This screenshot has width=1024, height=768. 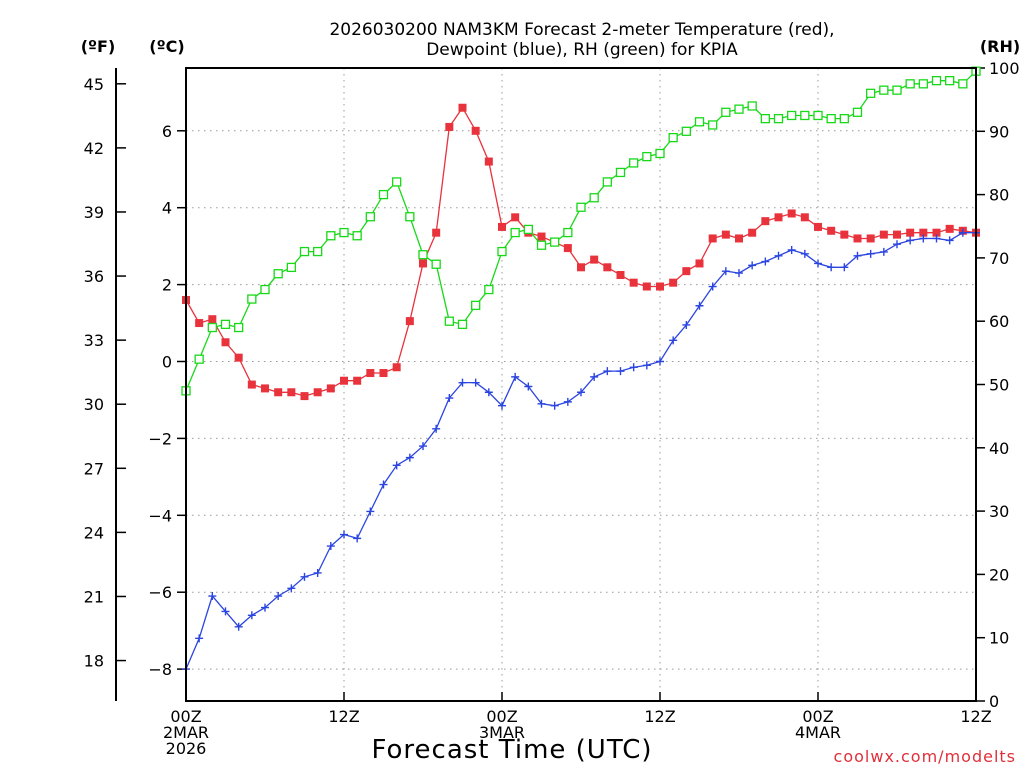 What do you see at coordinates (999, 448) in the screenshot?
I see `rh-tick-label: 40` at bounding box center [999, 448].